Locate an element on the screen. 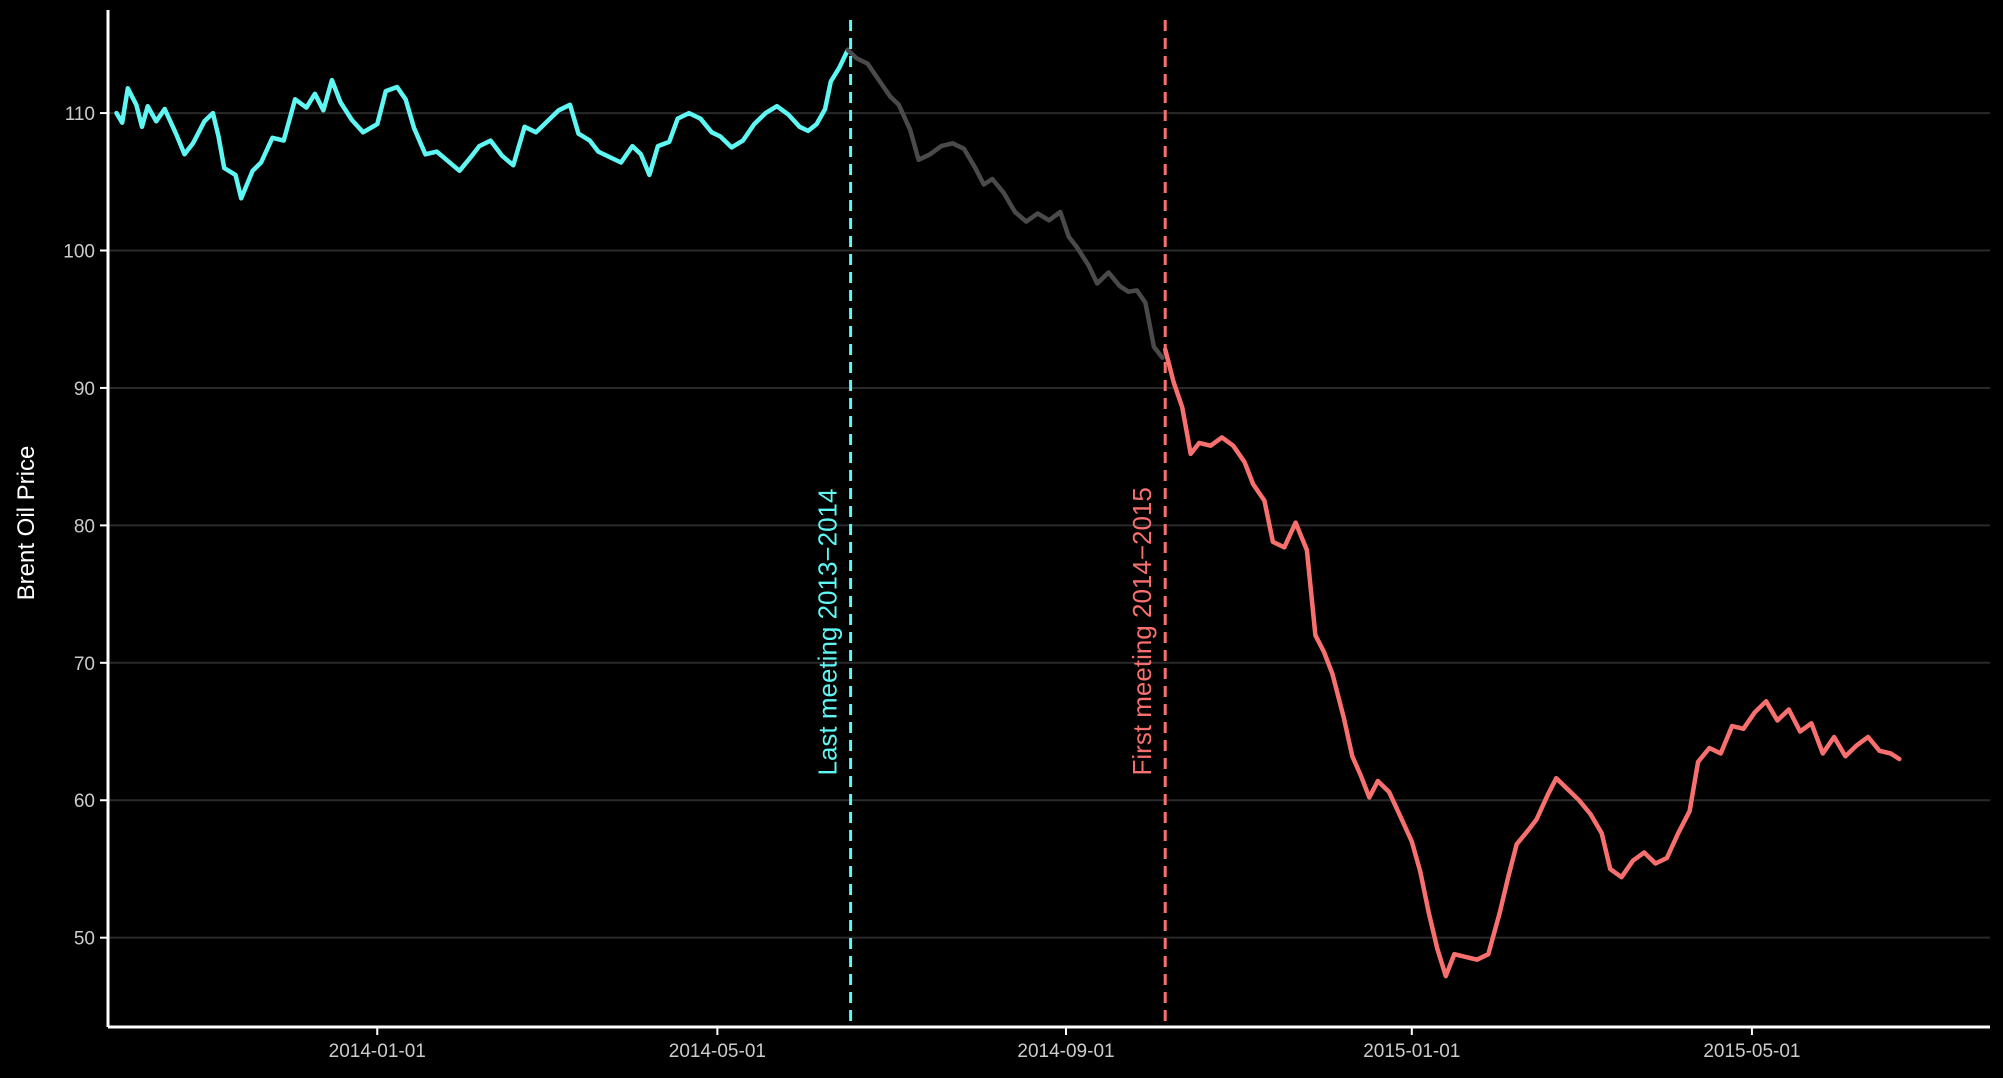 Image resolution: width=2003 pixels, height=1078 pixels. y-axis-label: Brent Oil Price is located at coordinates (26, 523).